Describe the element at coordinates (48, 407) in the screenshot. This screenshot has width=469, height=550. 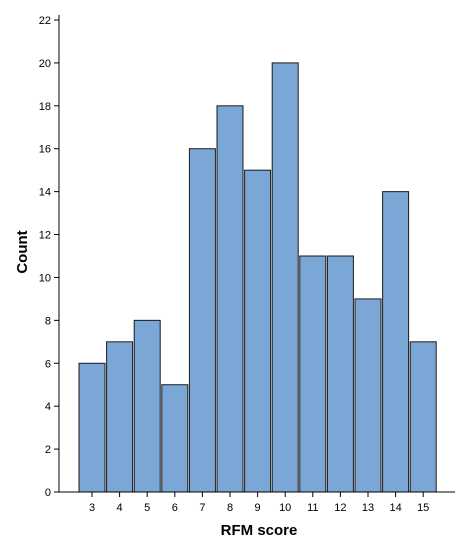
I see `y-tick-label: 4` at that location.